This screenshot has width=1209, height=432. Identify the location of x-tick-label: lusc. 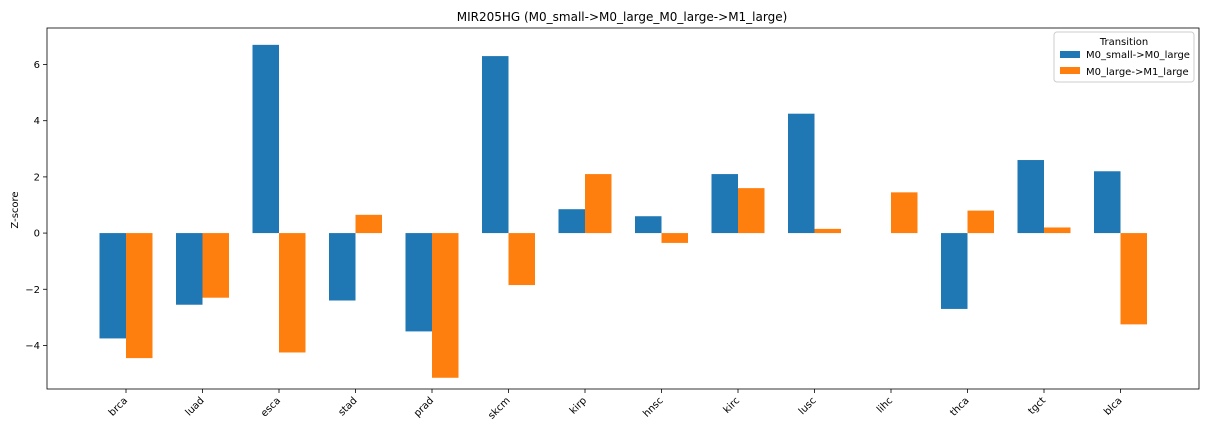
(808, 406).